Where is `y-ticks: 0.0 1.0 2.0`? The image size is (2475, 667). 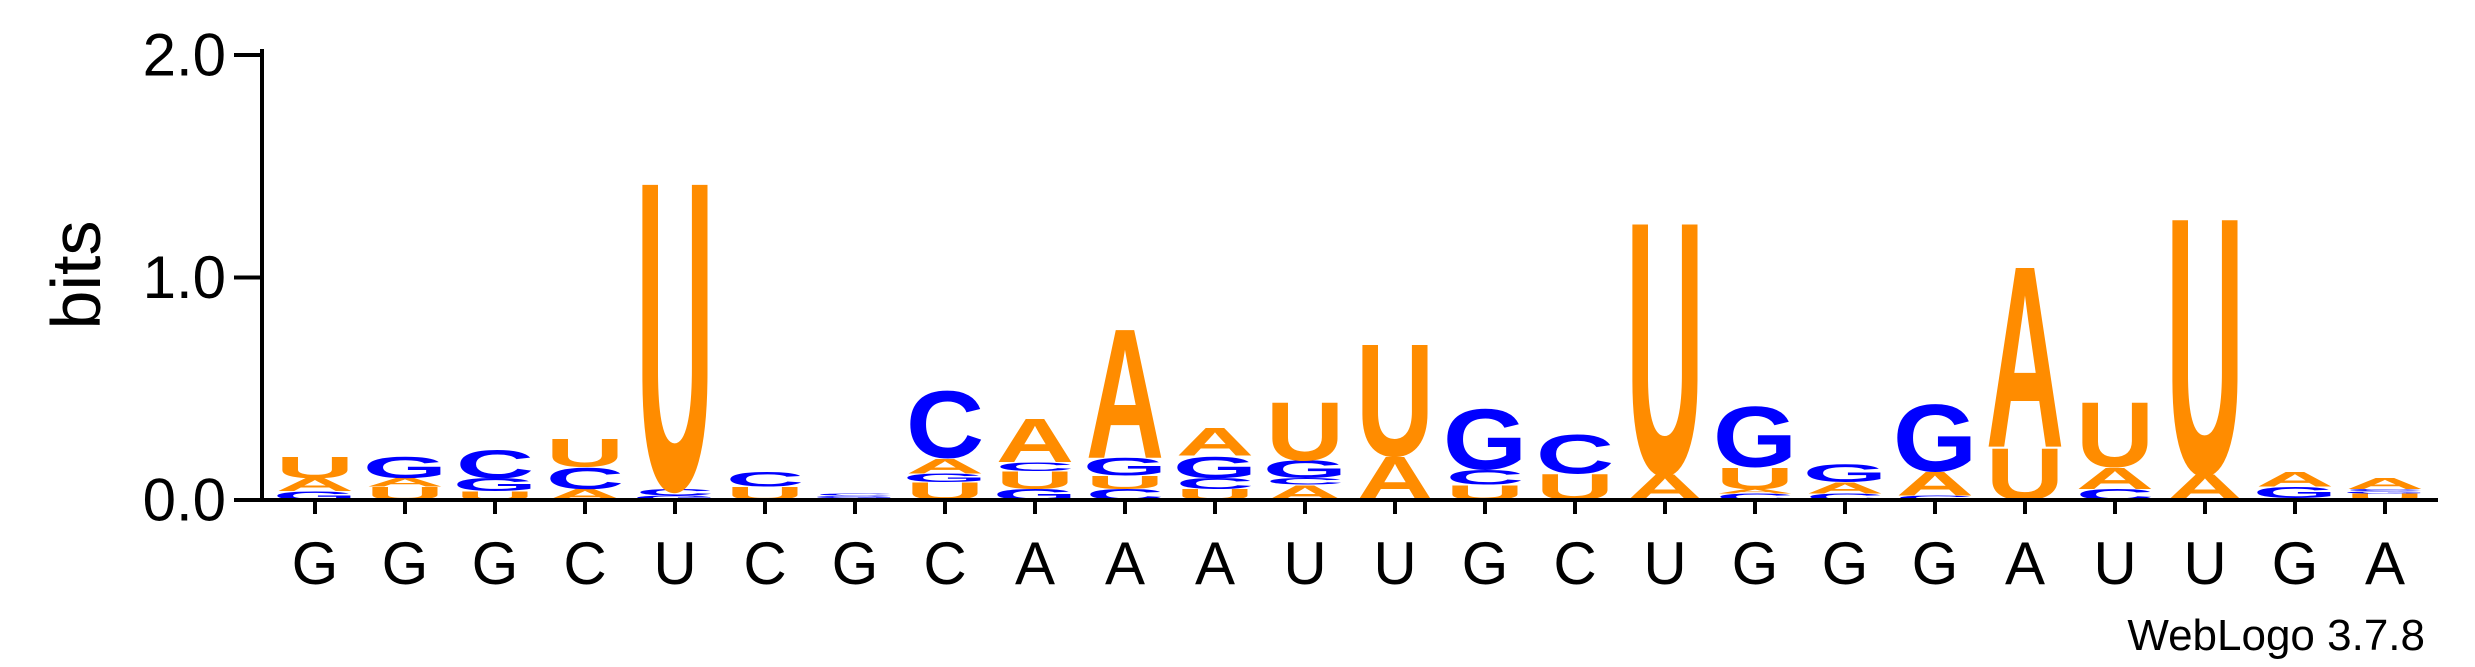
y-ticks: 0.0 1.0 2.0 is located at coordinates (202, 278).